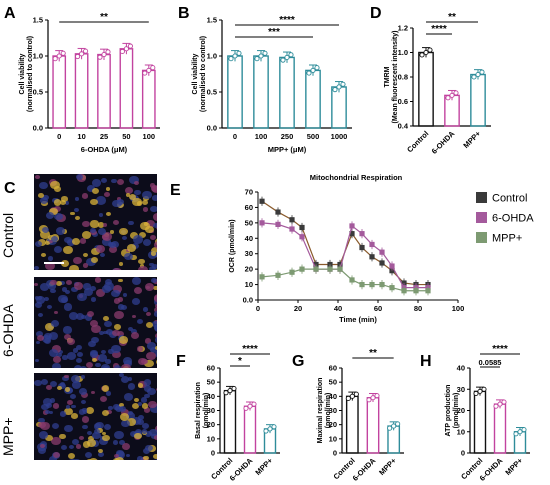  Describe the element at coordinates (230, 421) in the screenshot. I see `chart-f-bar` at that location.